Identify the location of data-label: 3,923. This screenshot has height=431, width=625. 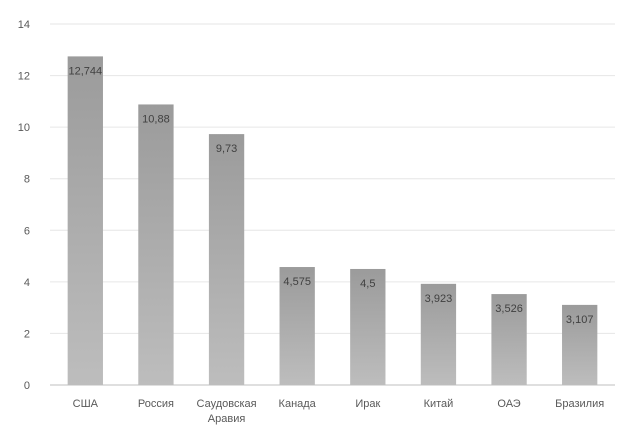
(439, 299).